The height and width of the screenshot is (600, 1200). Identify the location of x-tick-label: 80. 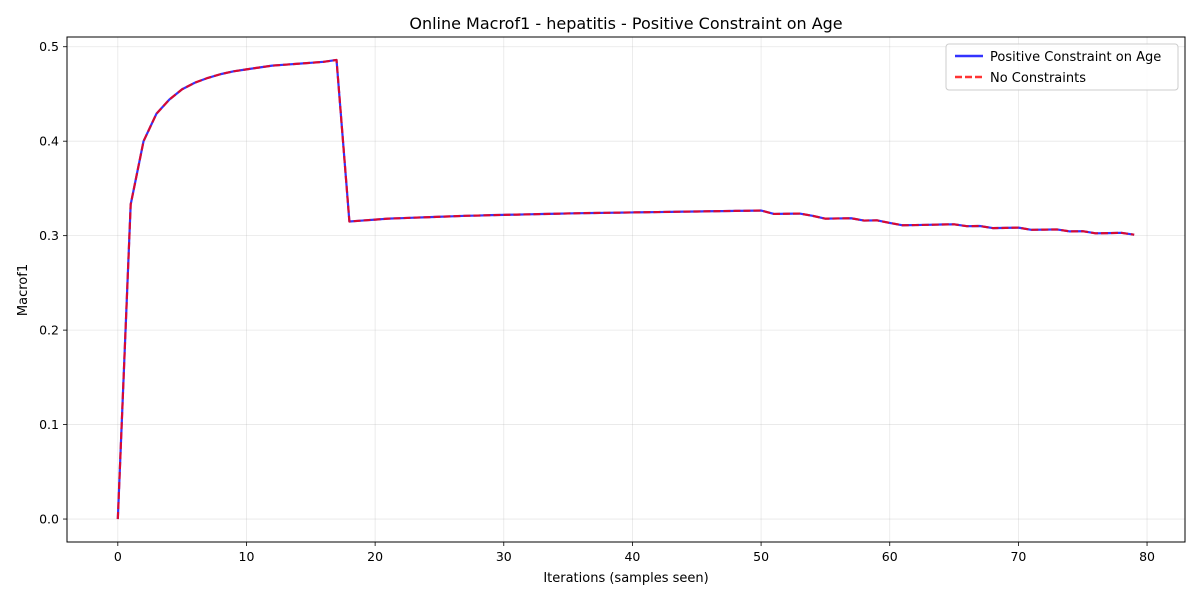
(1147, 556).